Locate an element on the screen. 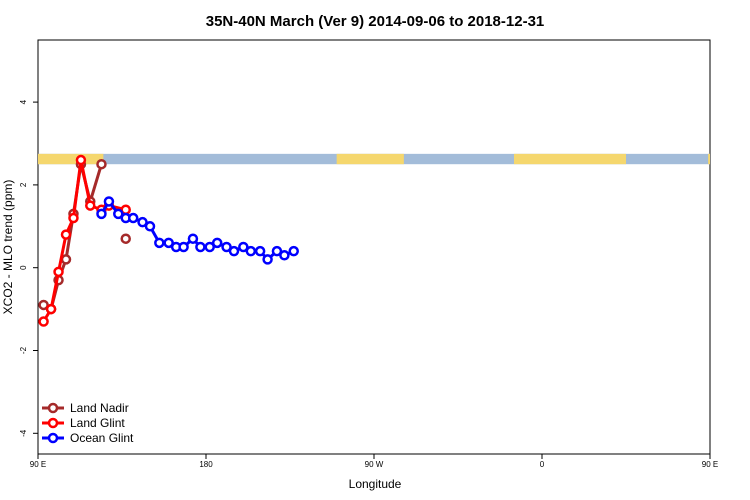 This screenshot has height=500, width=750. x-tick-label: 180 is located at coordinates (206, 464).